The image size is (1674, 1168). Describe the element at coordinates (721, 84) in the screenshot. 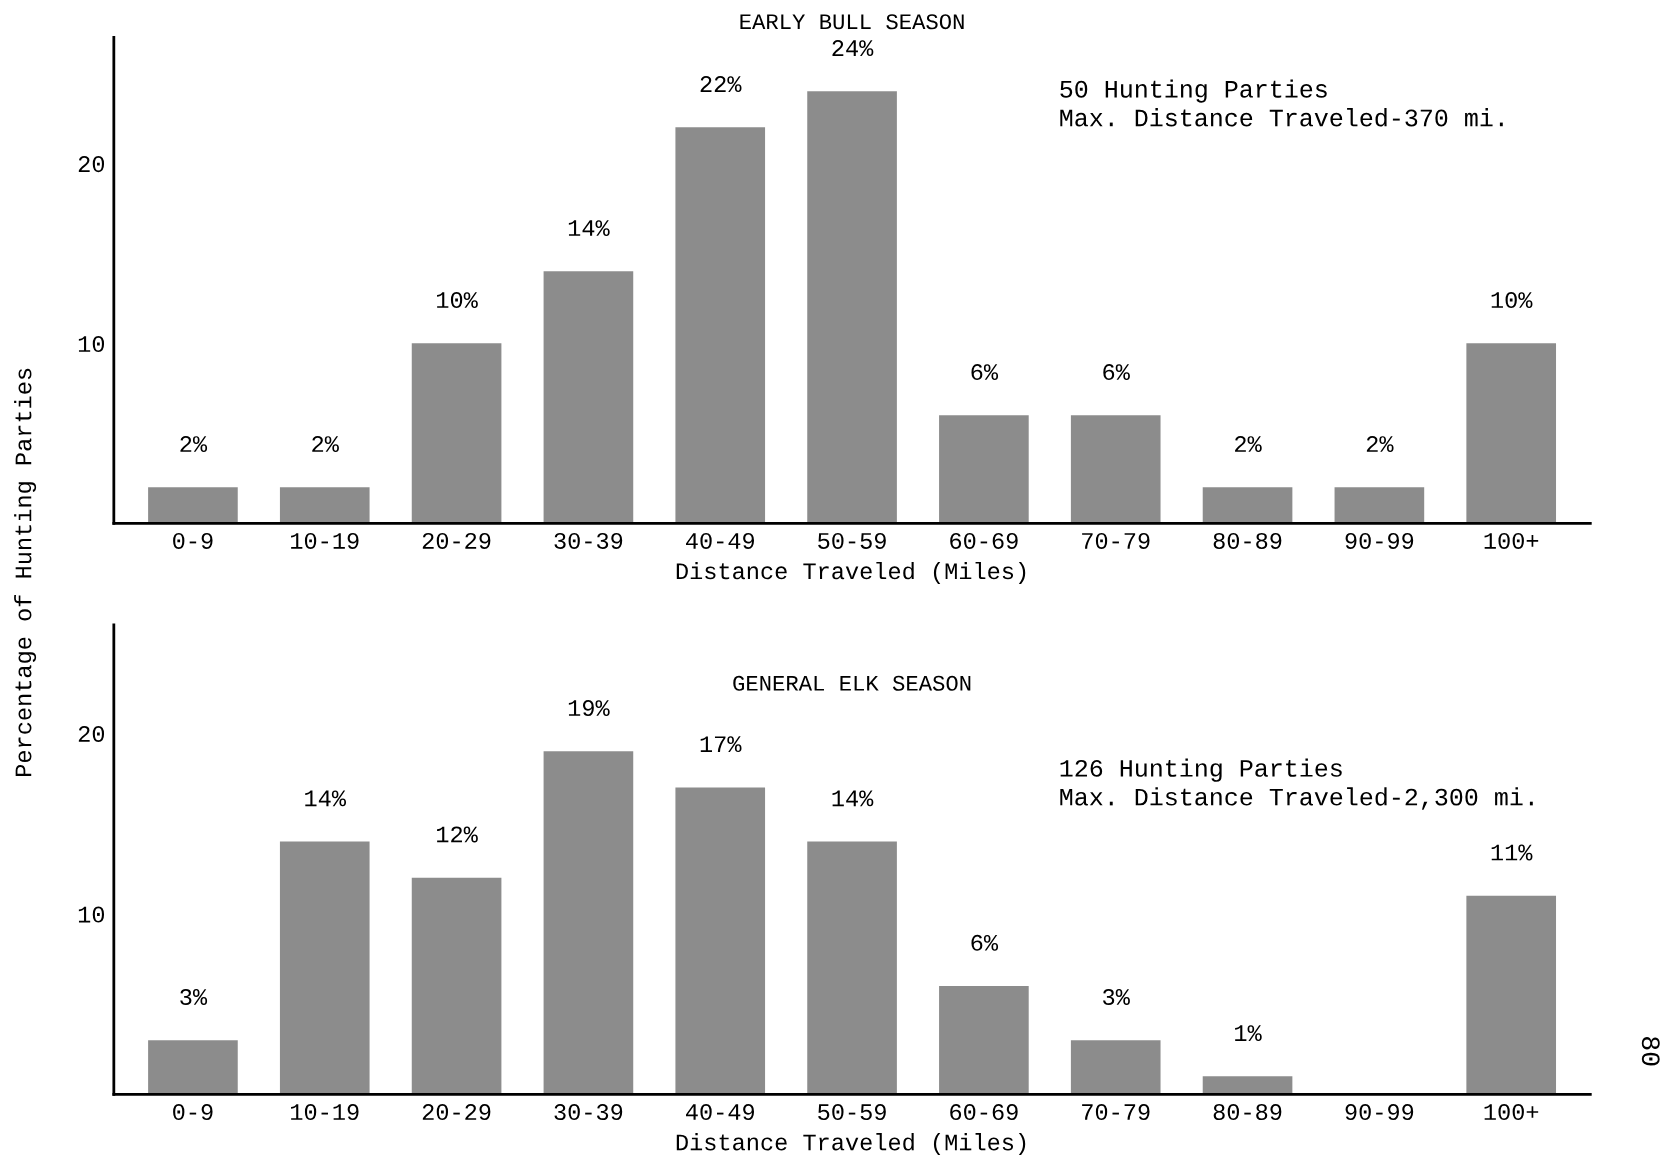

I see `data-label: 22%` at that location.